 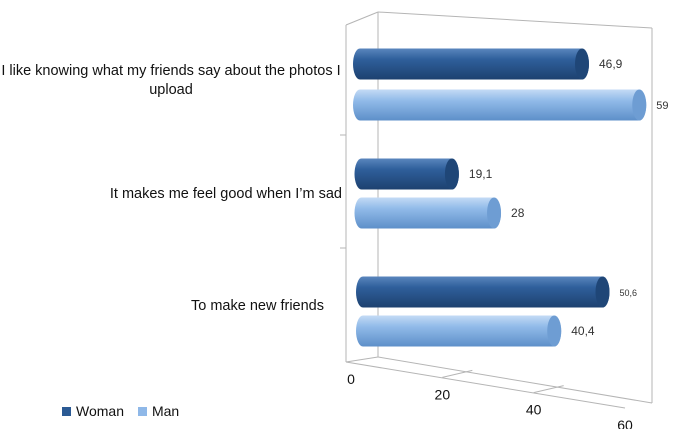 I want to click on legend-item-man: Man, so click(x=158, y=411).